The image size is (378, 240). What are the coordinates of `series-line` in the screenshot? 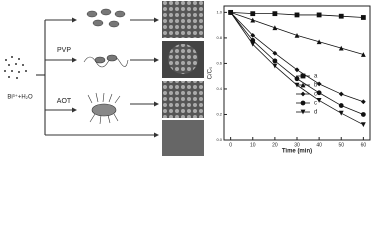 It's located at (297, 57).